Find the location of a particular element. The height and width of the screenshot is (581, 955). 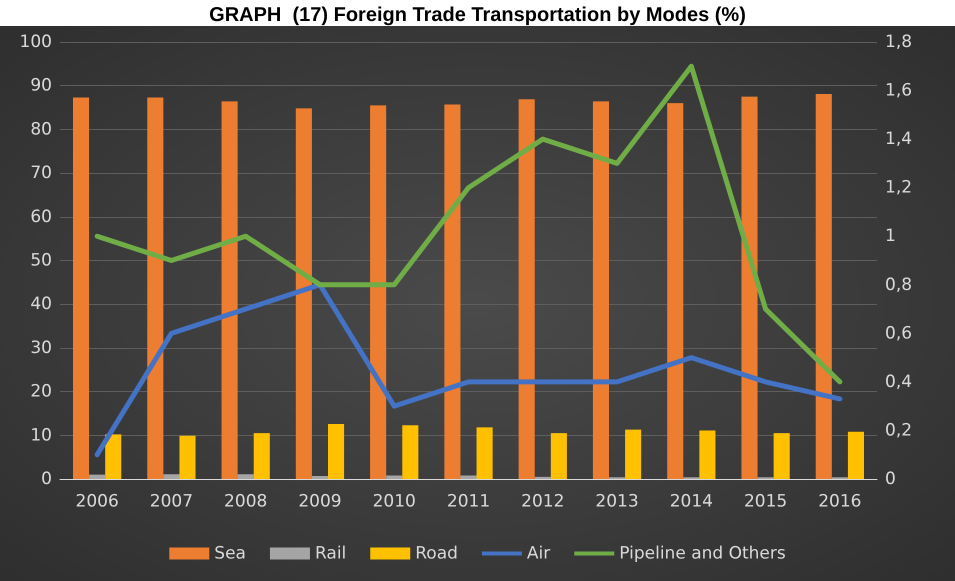

x-tick-label: 2015 is located at coordinates (766, 502).